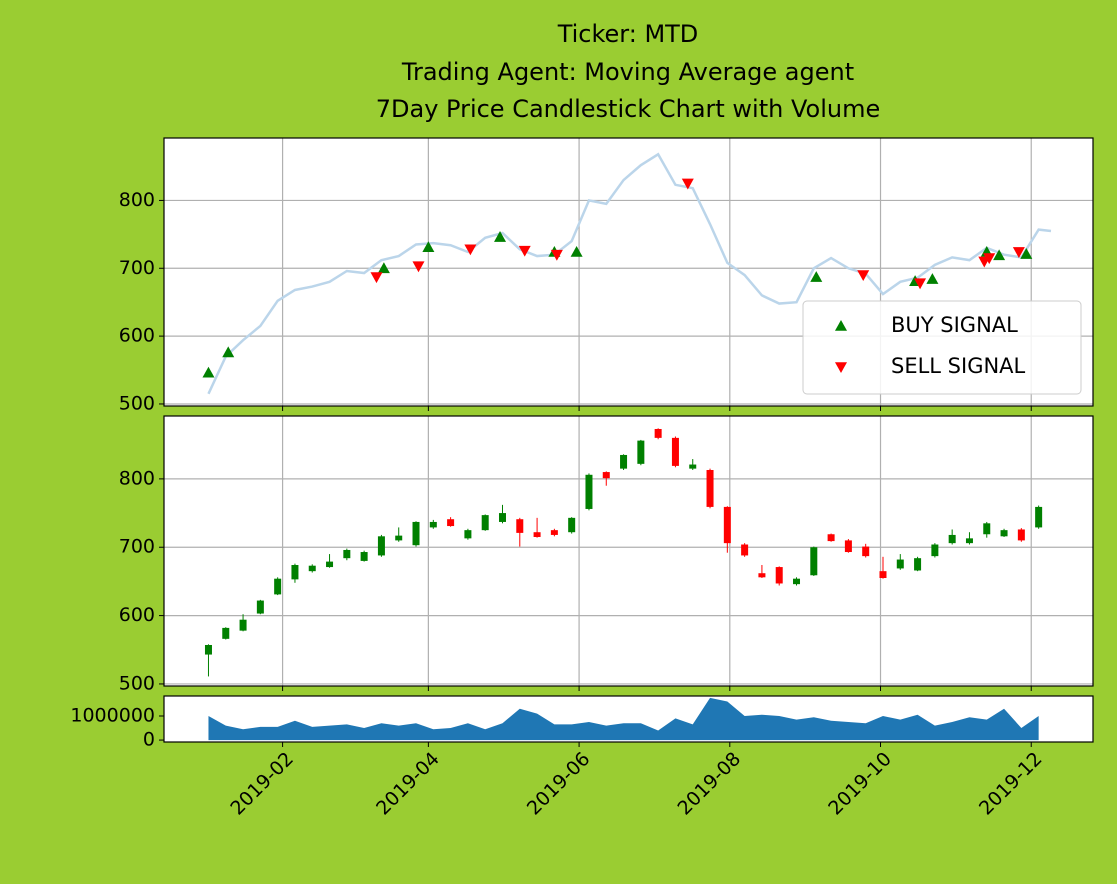  I want to click on chart-title: Ticker: MTD, so click(628, 34).